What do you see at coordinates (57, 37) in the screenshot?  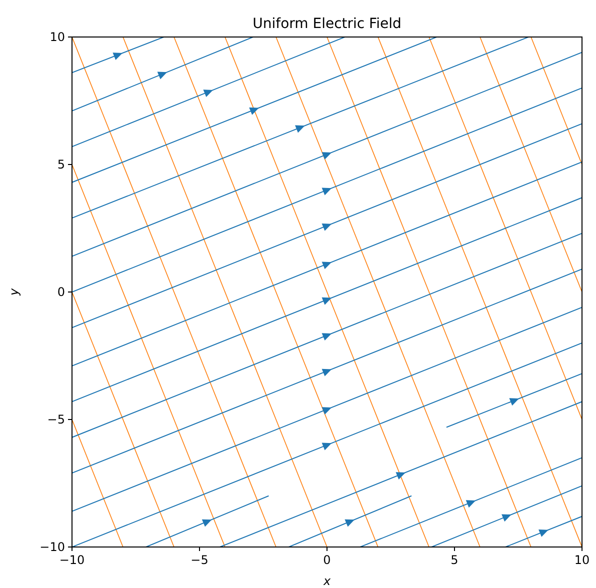 I see `y-tick-label: 10` at bounding box center [57, 37].